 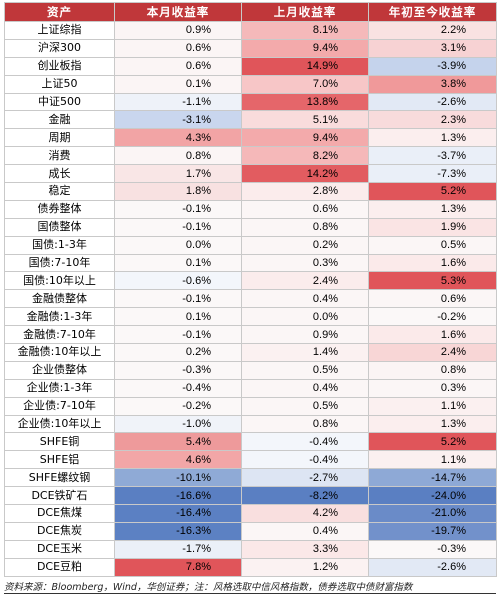 What do you see at coordinates (432, 281) in the screenshot?
I see `ytd-return-cell: 5.3%` at bounding box center [432, 281].